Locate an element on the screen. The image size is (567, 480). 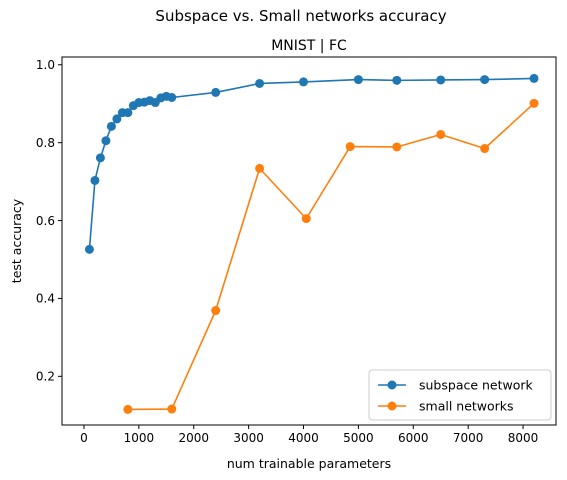
x-axis-ticks: 0 1000 2000 3000 4000 5000 6000 7000 8000 is located at coordinates (309, 435).